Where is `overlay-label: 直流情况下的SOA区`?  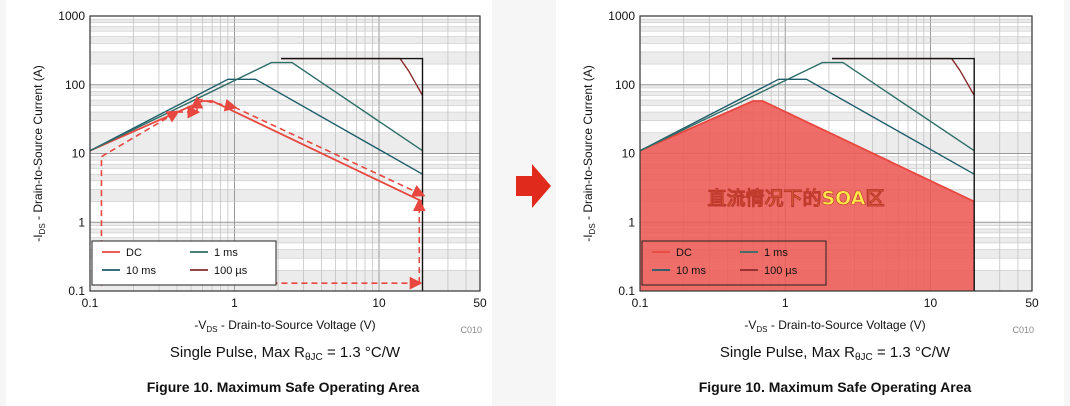
overlay-label: 直流情况下的SOA区 is located at coordinates (795, 198).